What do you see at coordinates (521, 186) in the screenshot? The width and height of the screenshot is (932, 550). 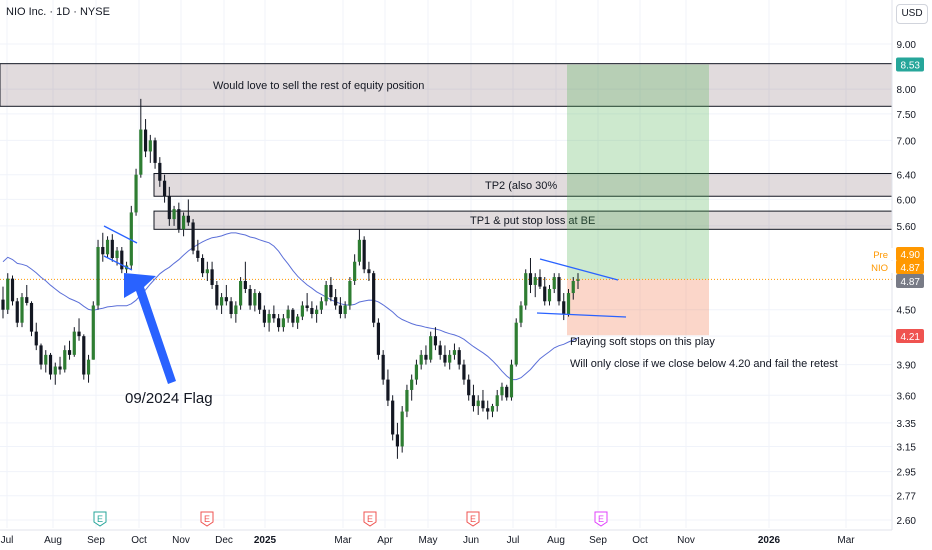 I see `zone-label: TP2 (also 30%` at bounding box center [521, 186].